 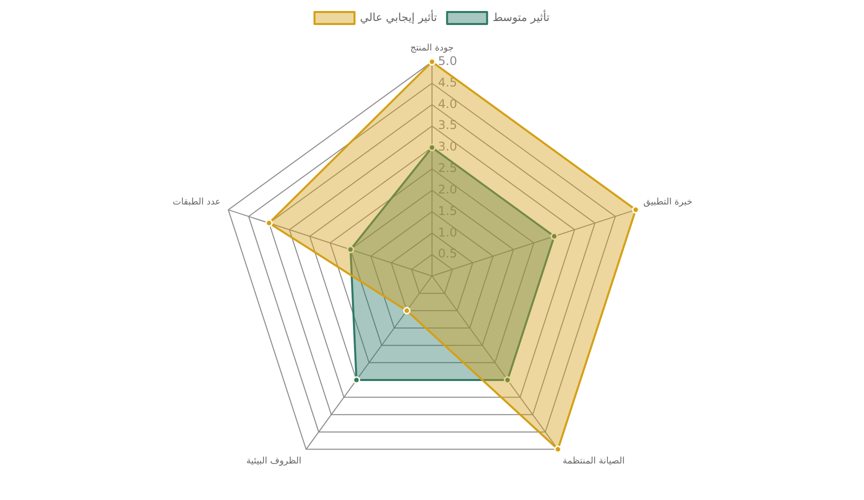 I want to click on spoke-label: خبرة التطبيق, so click(x=667, y=202).